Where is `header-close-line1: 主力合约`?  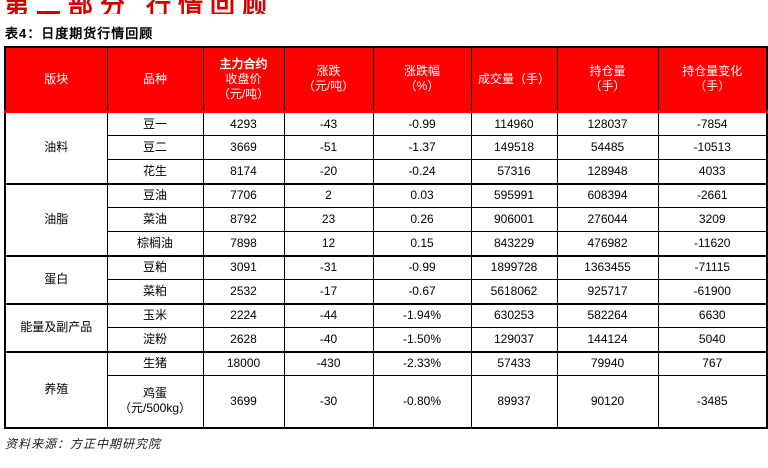 header-close-line1: 主力合约 is located at coordinates (243, 63).